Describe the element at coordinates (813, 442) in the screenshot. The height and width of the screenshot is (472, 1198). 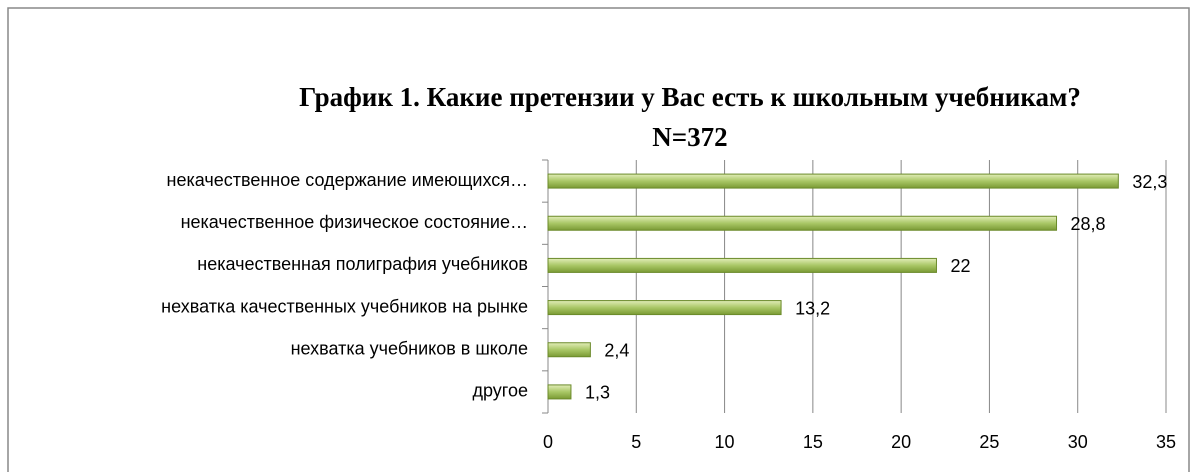
I see `x-tick-label: 15` at that location.